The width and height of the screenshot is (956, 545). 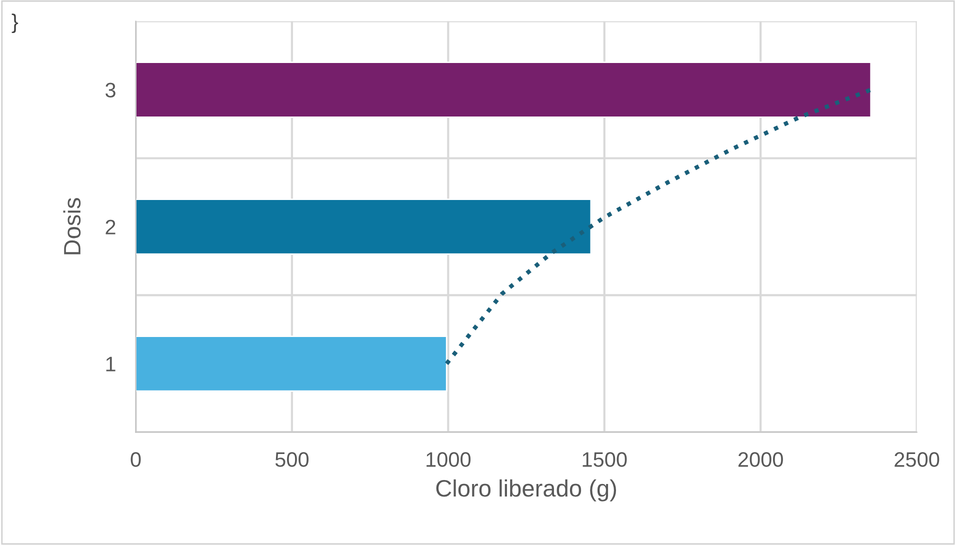 I want to click on y-tick-label: 2, so click(x=111, y=227).